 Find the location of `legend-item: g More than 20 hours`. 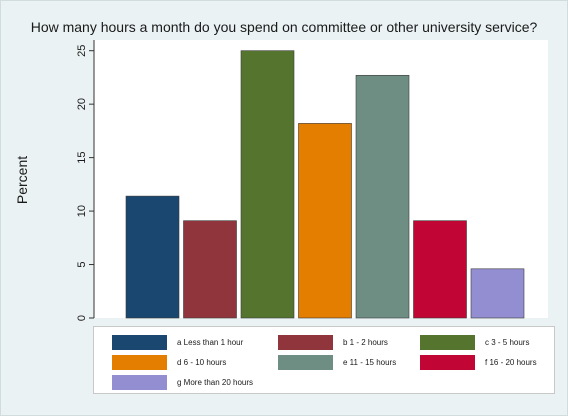

legend-item: g More than 20 hours is located at coordinates (182, 382).